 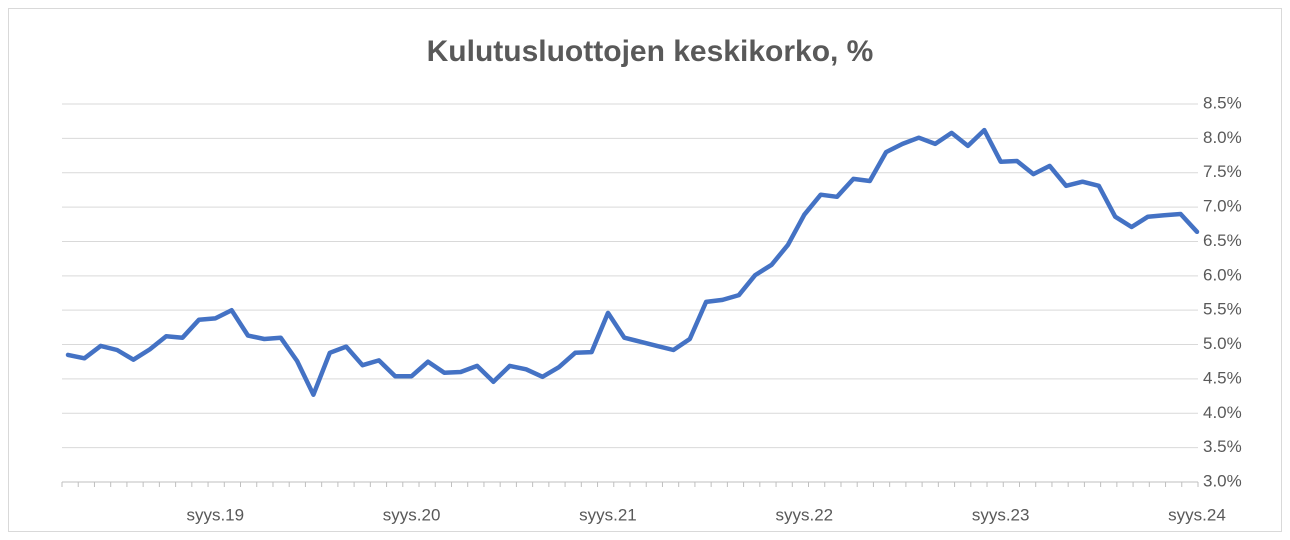 I want to click on y-tick-label: 6.5%, so click(x=1222, y=240).